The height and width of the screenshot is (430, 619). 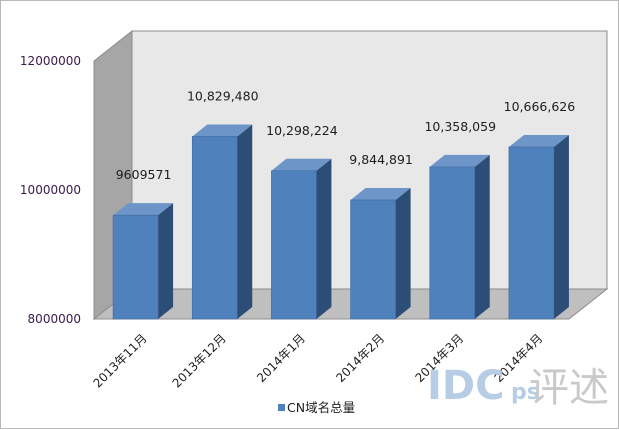 What do you see at coordinates (460, 126) in the screenshot?
I see `data-label: 10,358,059` at bounding box center [460, 126].